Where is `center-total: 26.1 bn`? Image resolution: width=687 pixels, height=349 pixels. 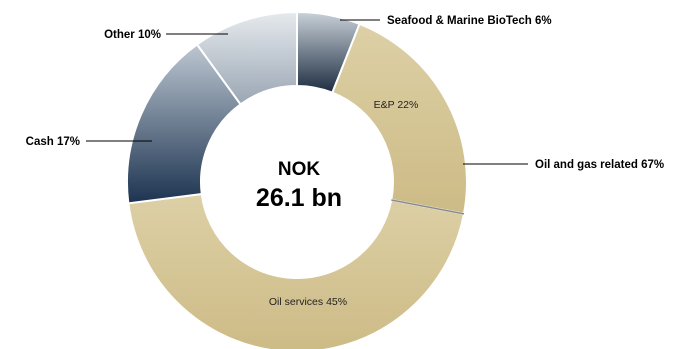 center-total: 26.1 bn is located at coordinates (299, 198).